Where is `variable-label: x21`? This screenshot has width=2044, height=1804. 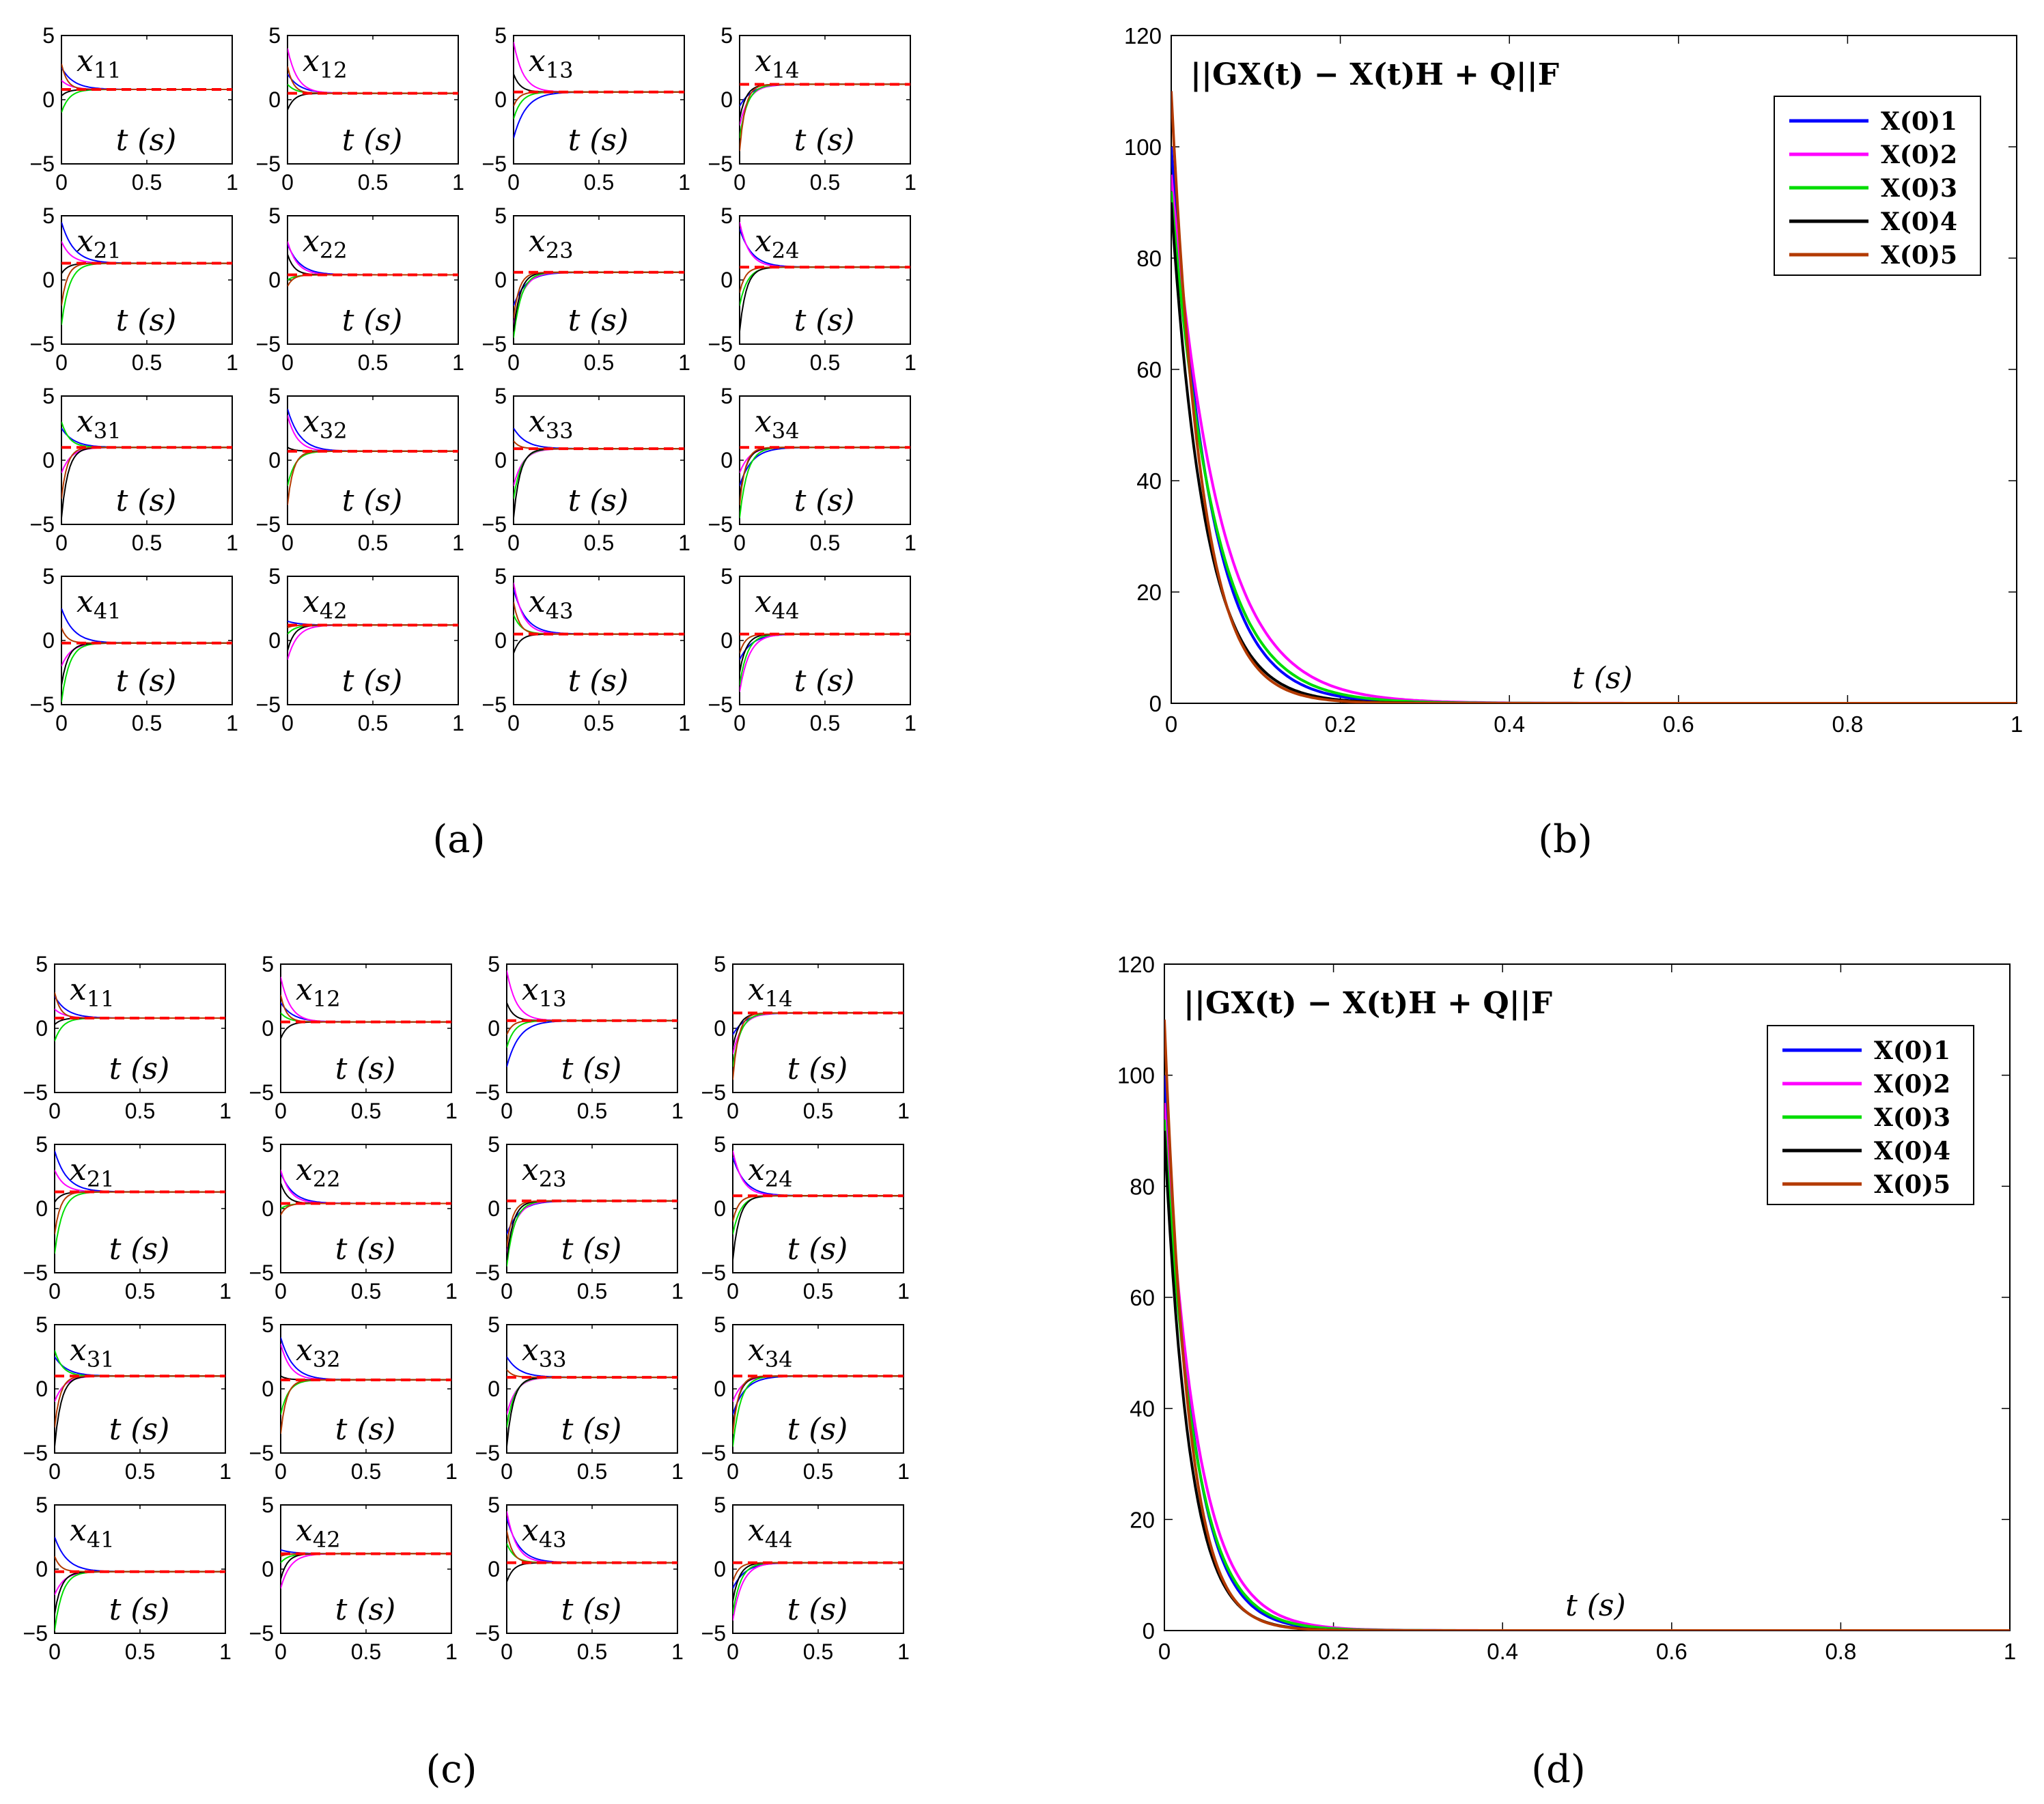 variable-label: x21 is located at coordinates (92, 1172).